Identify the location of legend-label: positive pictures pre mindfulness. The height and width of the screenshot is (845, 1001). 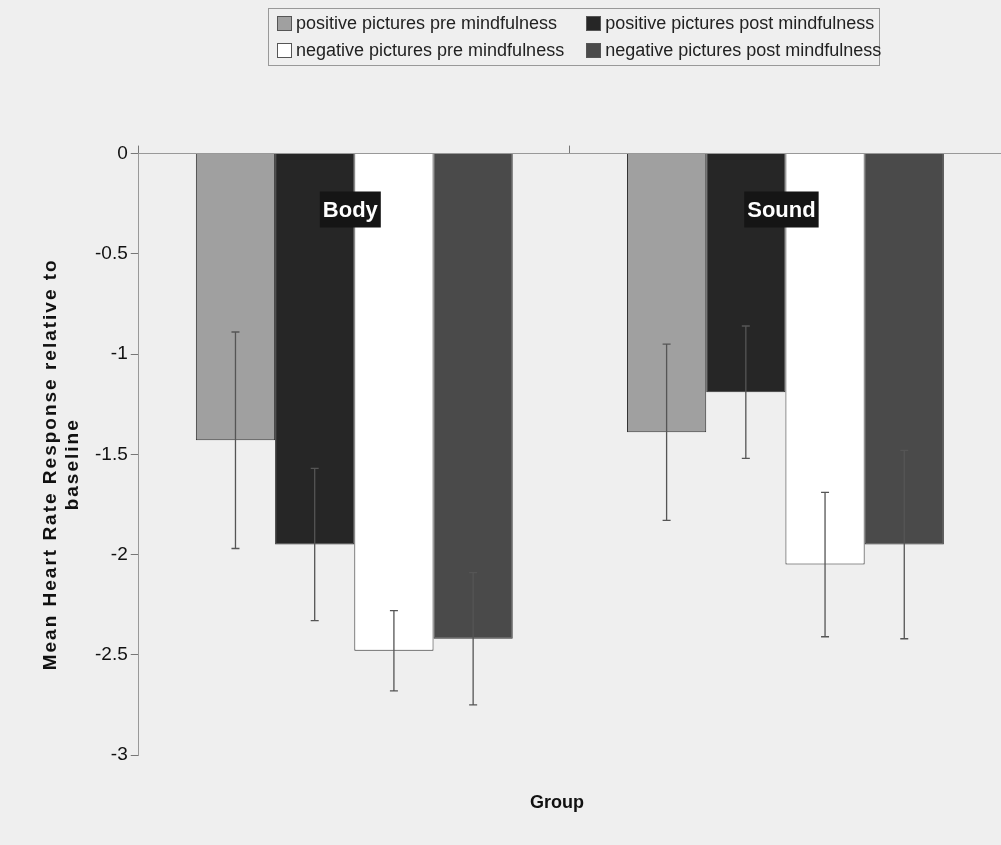
(427, 23).